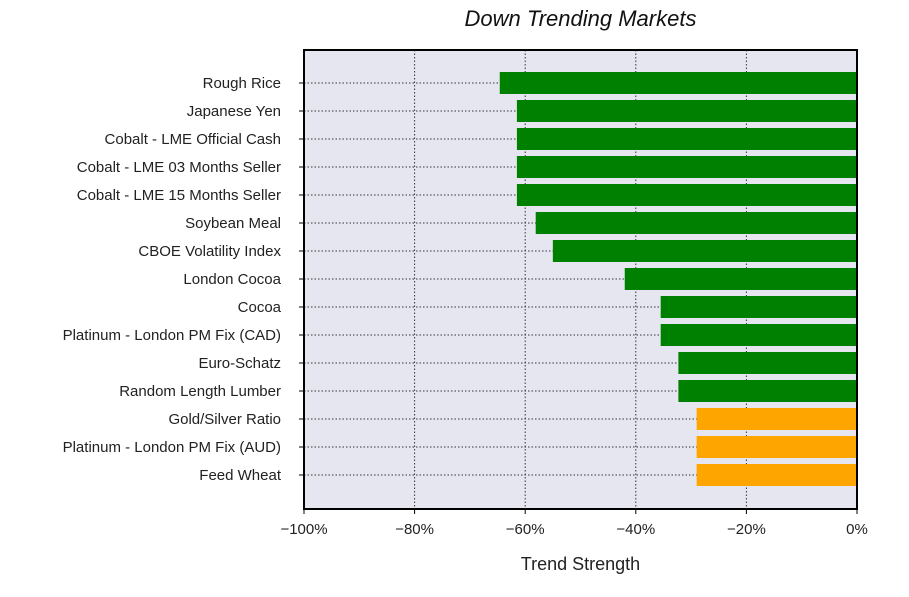 The height and width of the screenshot is (597, 909). I want to click on category-label: CBOE Volatility Index, so click(209, 251).